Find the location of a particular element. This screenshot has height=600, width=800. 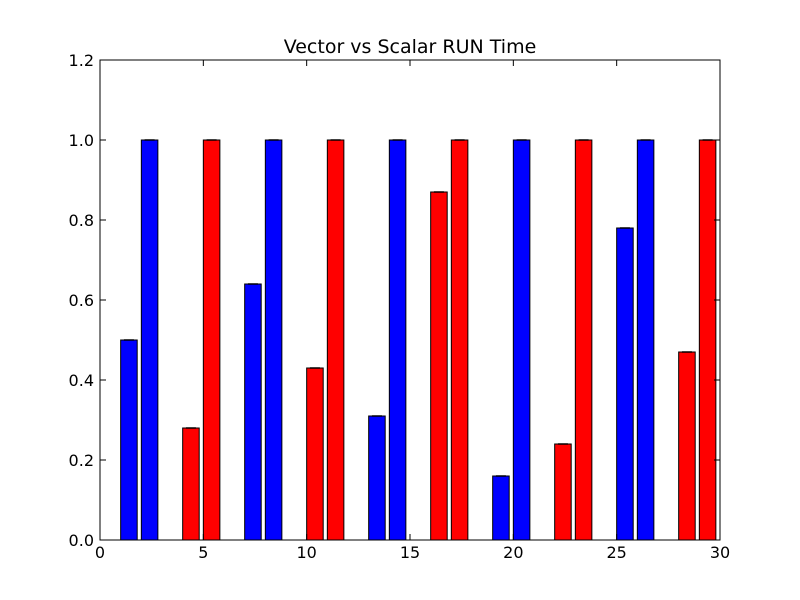

y-tick-label-1: 0.2 is located at coordinates (81, 460).